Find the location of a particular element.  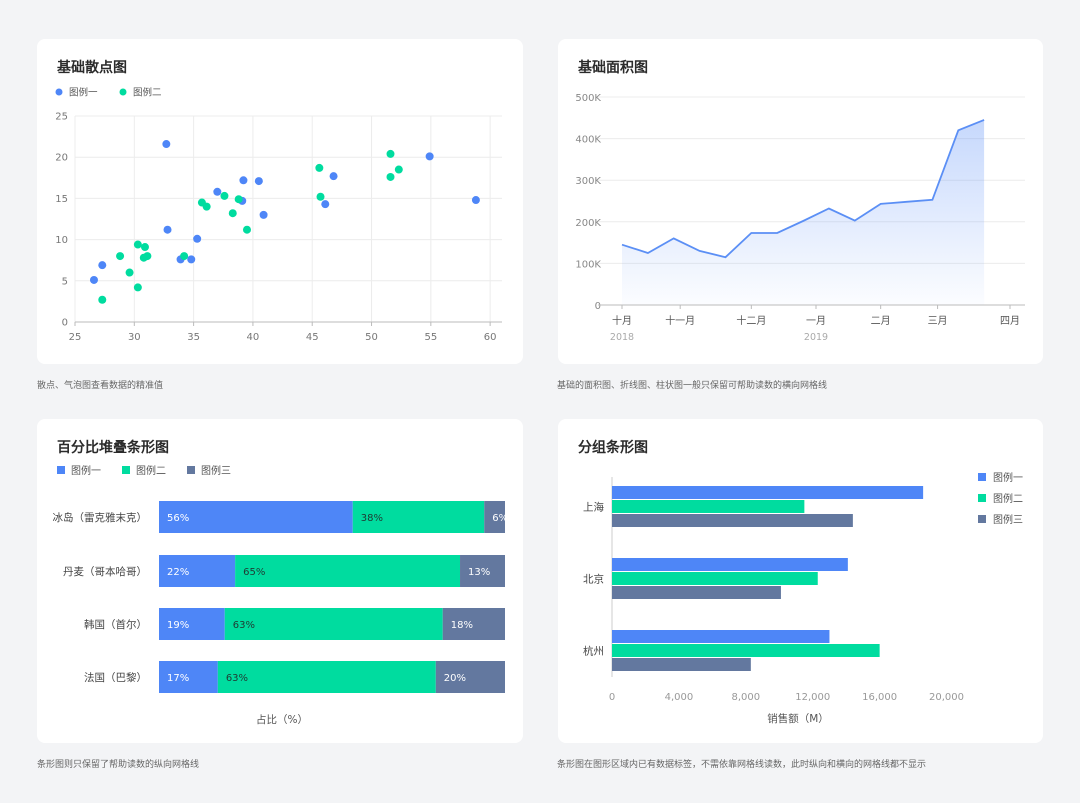

y-tick-label: 15 is located at coordinates (61, 199).